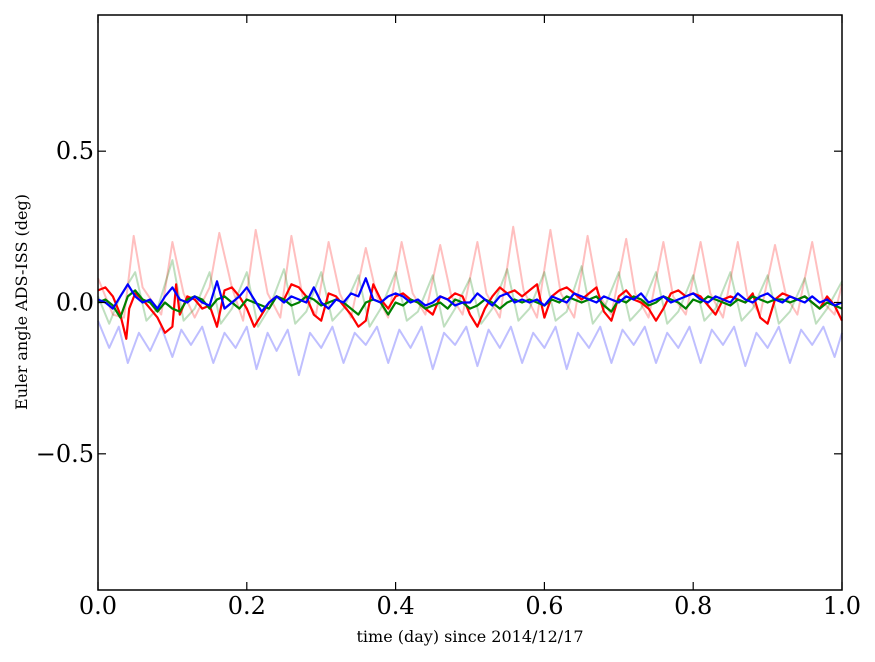 Image resolution: width=875 pixels, height=662 pixels. What do you see at coordinates (247, 606) in the screenshot?
I see `x-tick-label: 0.2` at bounding box center [247, 606].